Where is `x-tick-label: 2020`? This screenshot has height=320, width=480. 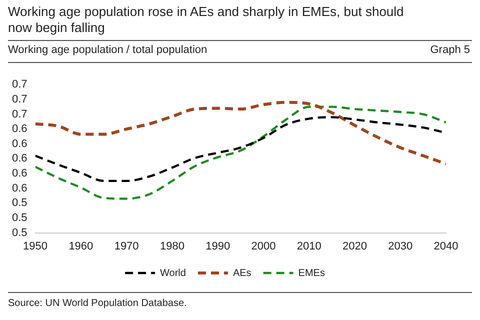 x-tick-label: 2020 is located at coordinates (354, 246).